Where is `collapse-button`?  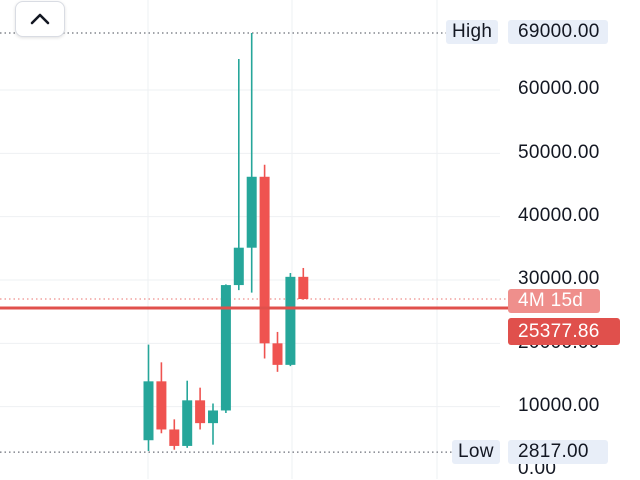 collapse-button is located at coordinates (40, 19).